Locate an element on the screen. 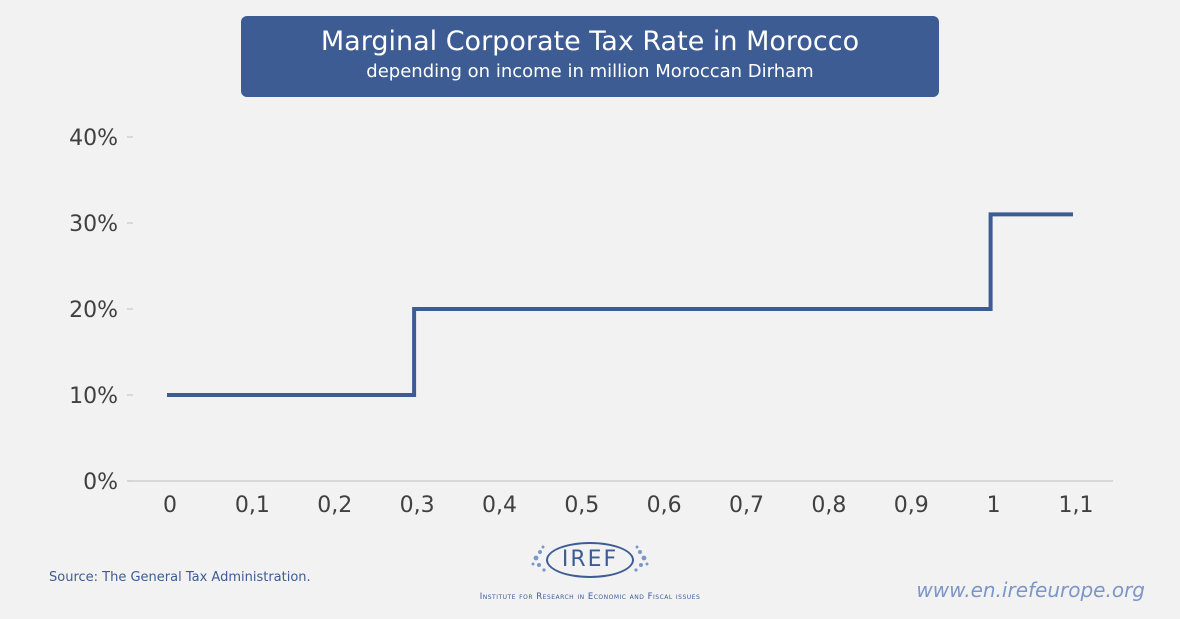 The image size is (1180, 619). x-tick-label: 0,9 is located at coordinates (911, 505).